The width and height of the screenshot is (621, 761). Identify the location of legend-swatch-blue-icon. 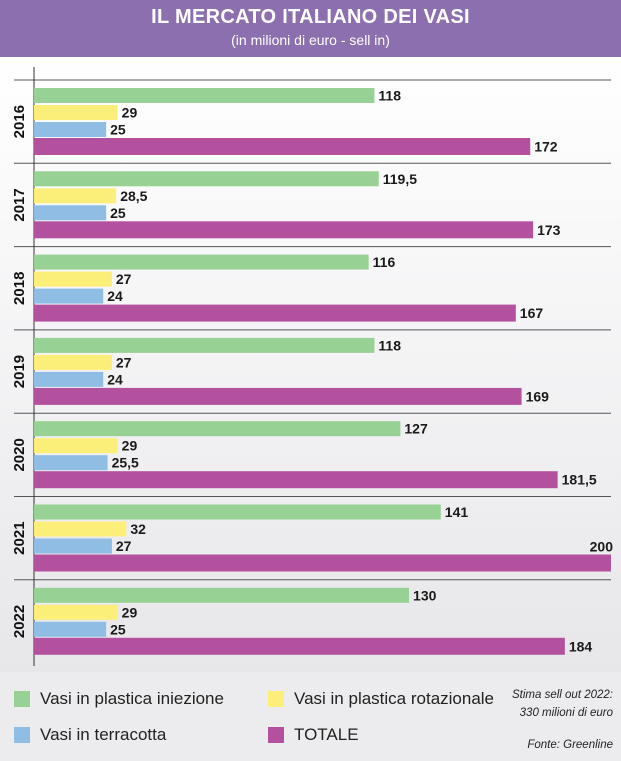
(22, 735).